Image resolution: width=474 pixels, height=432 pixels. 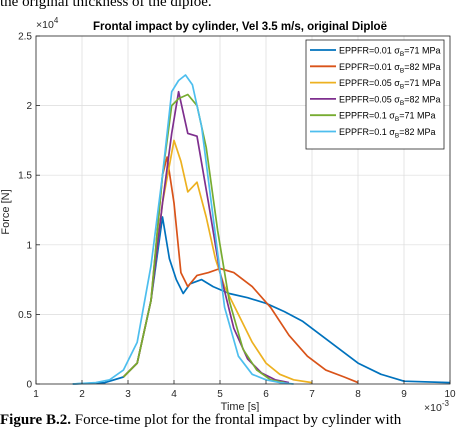 I want to click on legend-entry-2: EPPFR=0.01 σB=82 MPa, so click(x=389, y=68).